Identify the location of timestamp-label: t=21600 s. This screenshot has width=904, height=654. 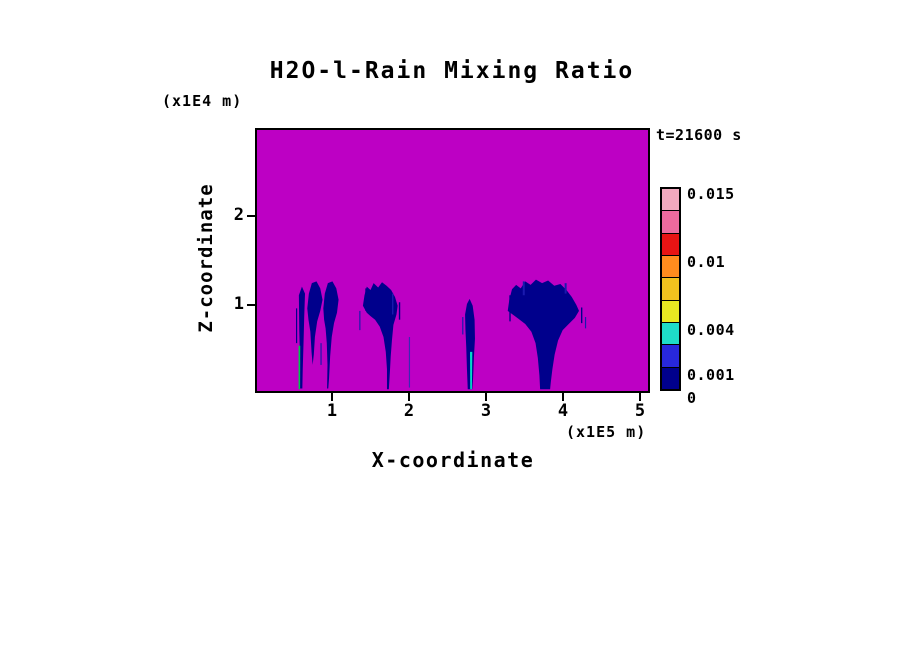
(699, 135).